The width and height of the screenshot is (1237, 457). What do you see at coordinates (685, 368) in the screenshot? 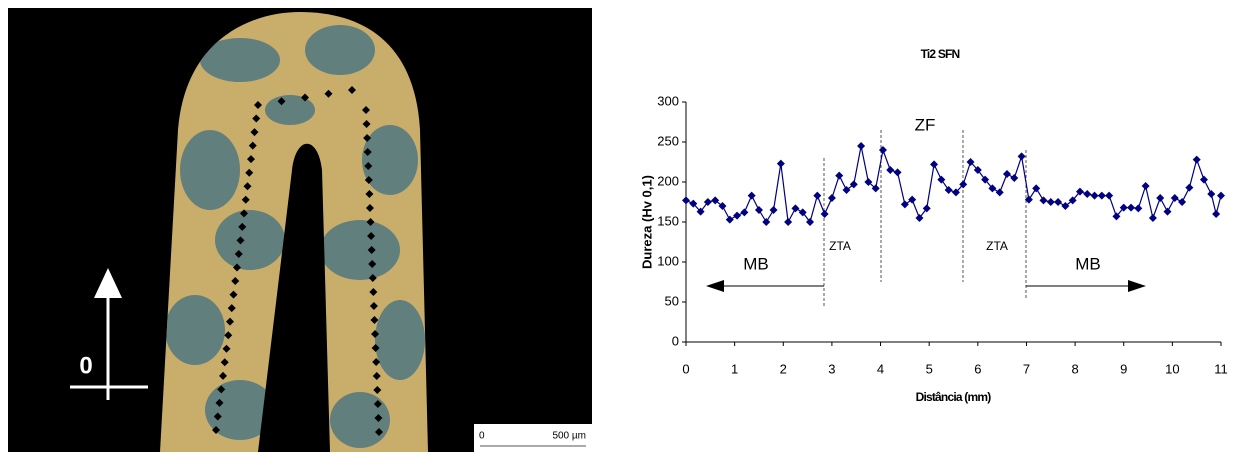
I see `x-tick-label: 0` at bounding box center [685, 368].